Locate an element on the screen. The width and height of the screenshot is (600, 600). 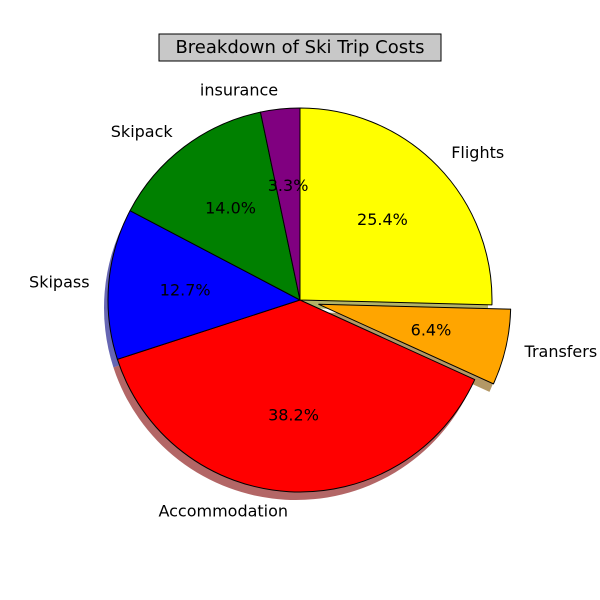
slice-flights is located at coordinates (396, 206).